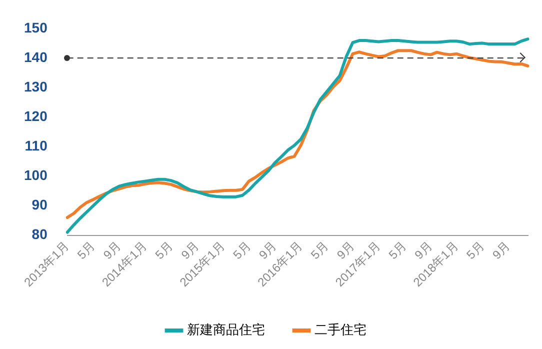  I want to click on y-tick-label: 140, so click(36, 56).